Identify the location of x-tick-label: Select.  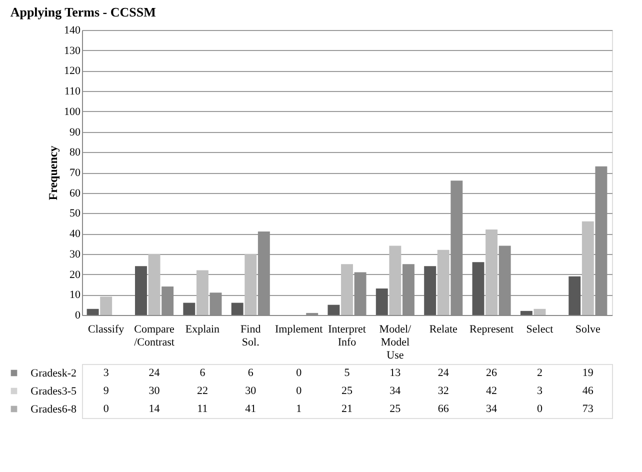
(540, 330).